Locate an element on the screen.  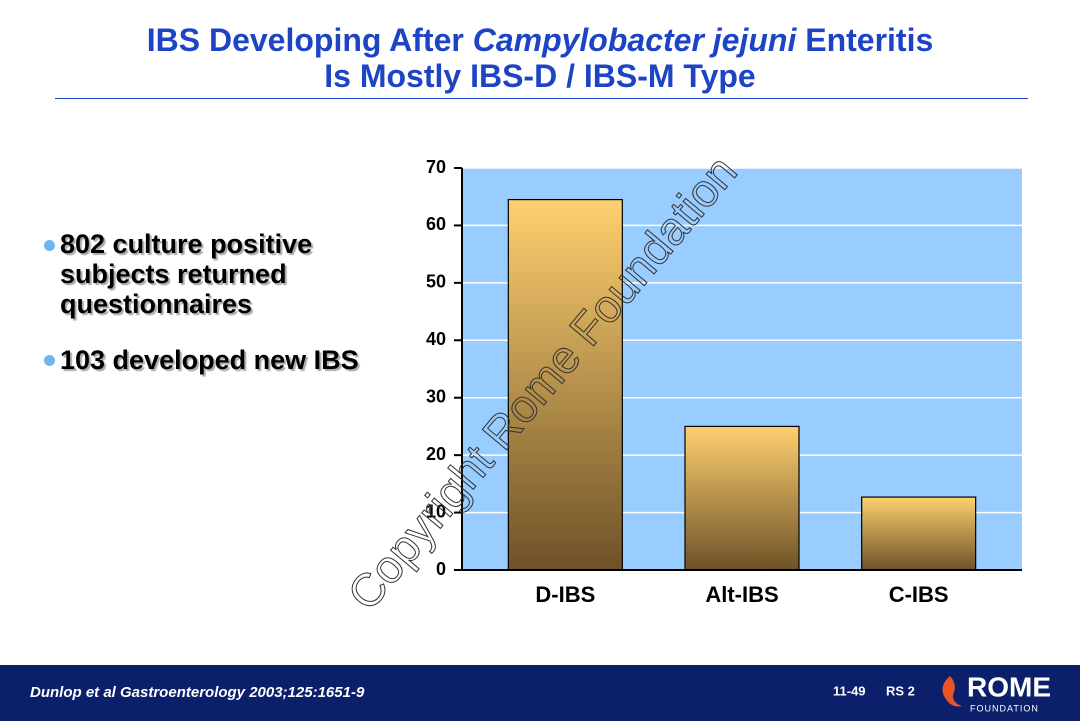
y-tick-label: 50 is located at coordinates (436, 282).